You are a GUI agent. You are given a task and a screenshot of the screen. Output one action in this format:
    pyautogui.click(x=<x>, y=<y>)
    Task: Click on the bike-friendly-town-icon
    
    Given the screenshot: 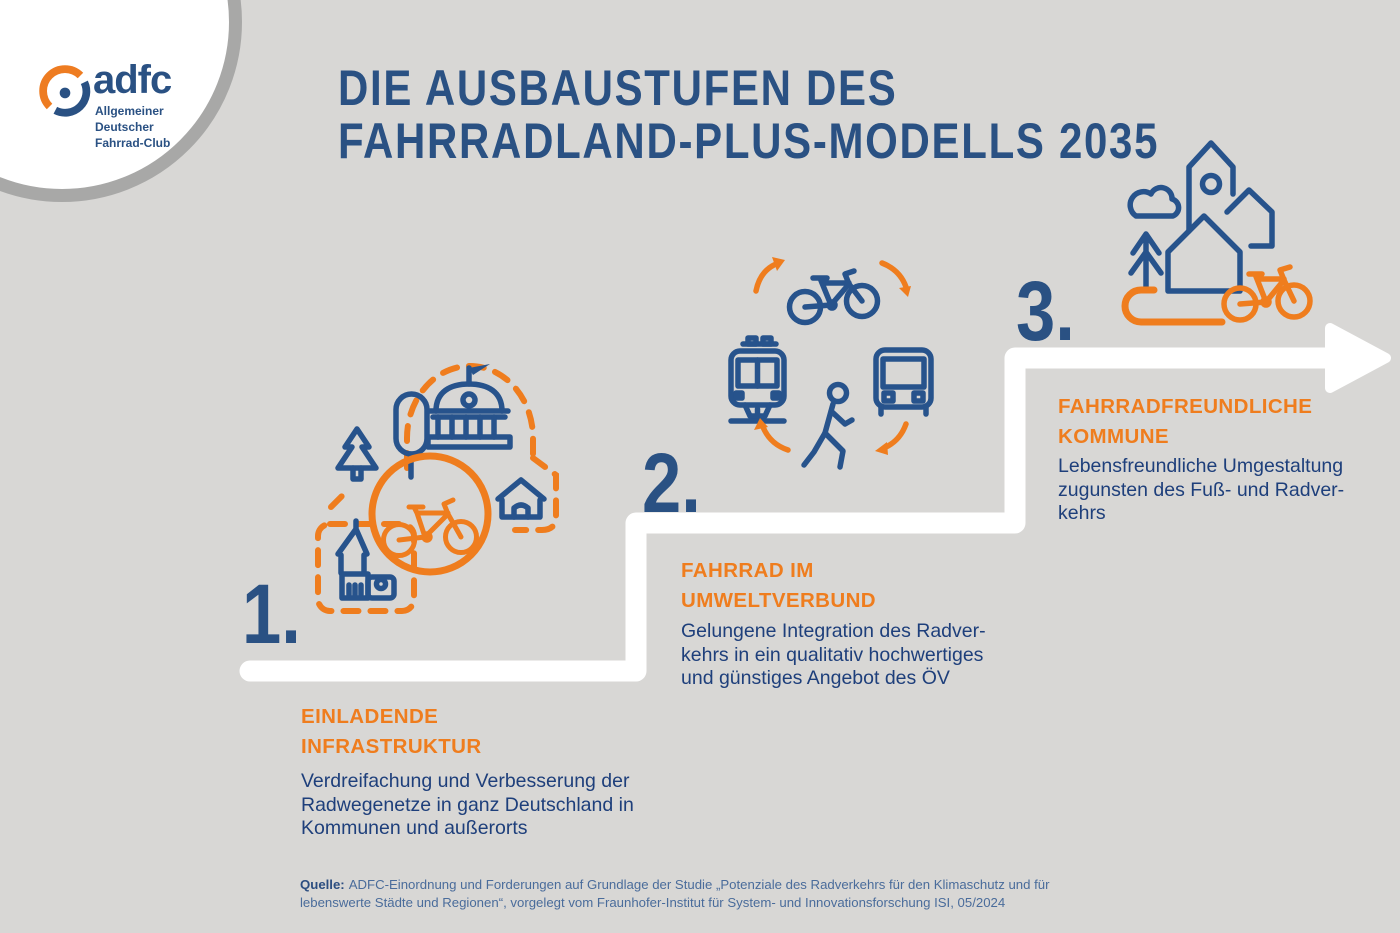 What is the action you would take?
    pyautogui.click(x=1217, y=233)
    